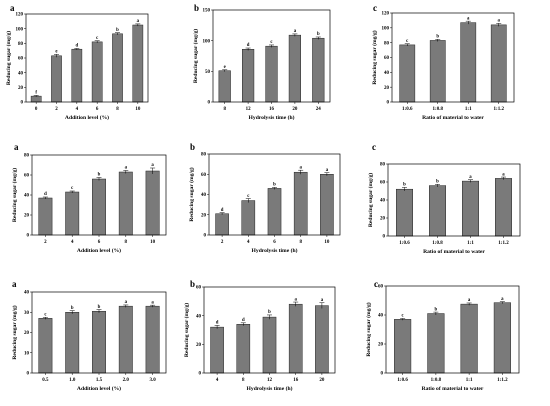 This screenshot has width=550, height=406. What do you see at coordinates (319, 109) in the screenshot?
I see `x-tick-label: 24` at bounding box center [319, 109].